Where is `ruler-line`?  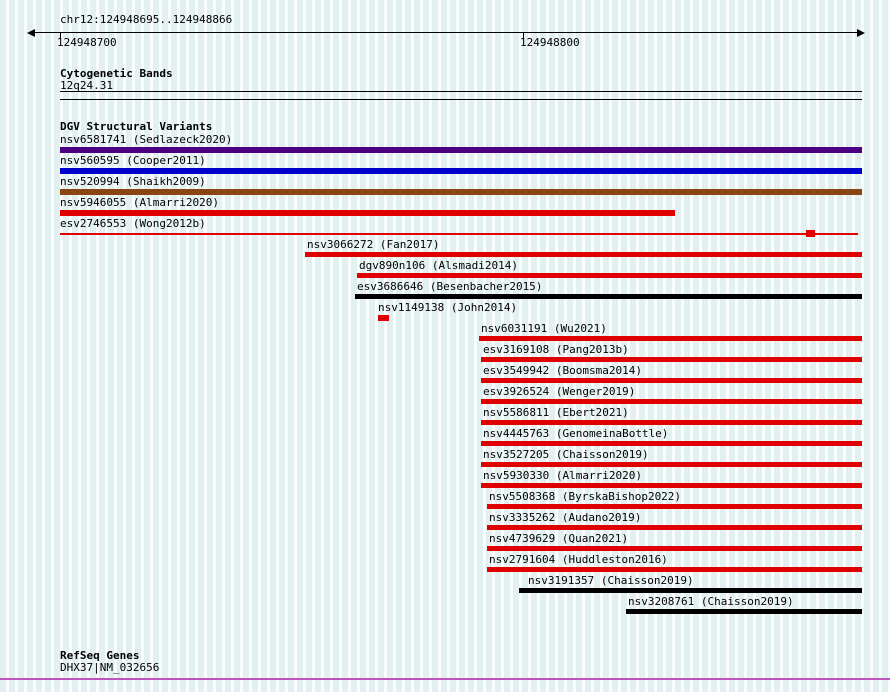 ruler-line is located at coordinates (446, 32).